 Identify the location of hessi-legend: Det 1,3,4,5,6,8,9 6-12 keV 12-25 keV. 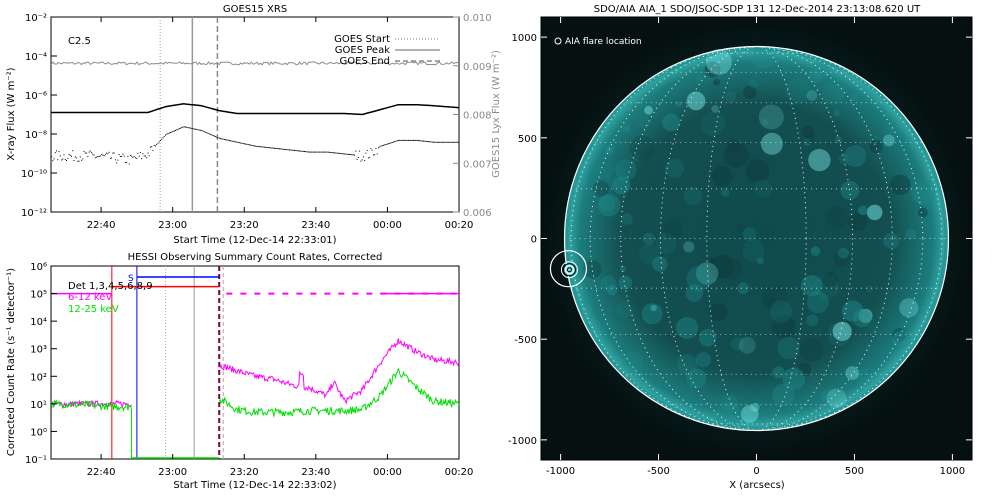
(110, 298).